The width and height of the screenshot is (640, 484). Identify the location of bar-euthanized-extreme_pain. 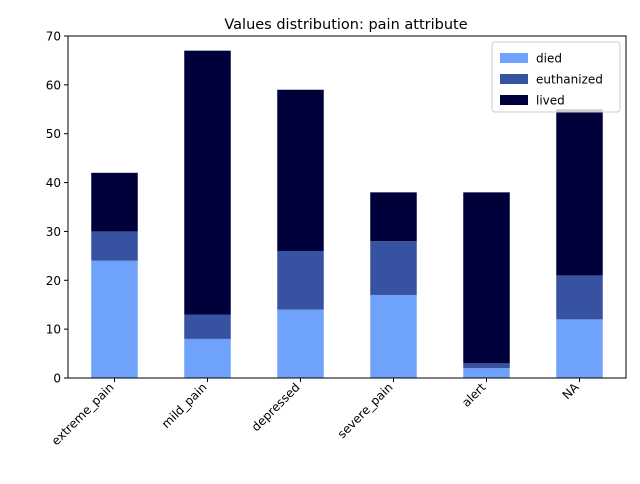
(114, 246).